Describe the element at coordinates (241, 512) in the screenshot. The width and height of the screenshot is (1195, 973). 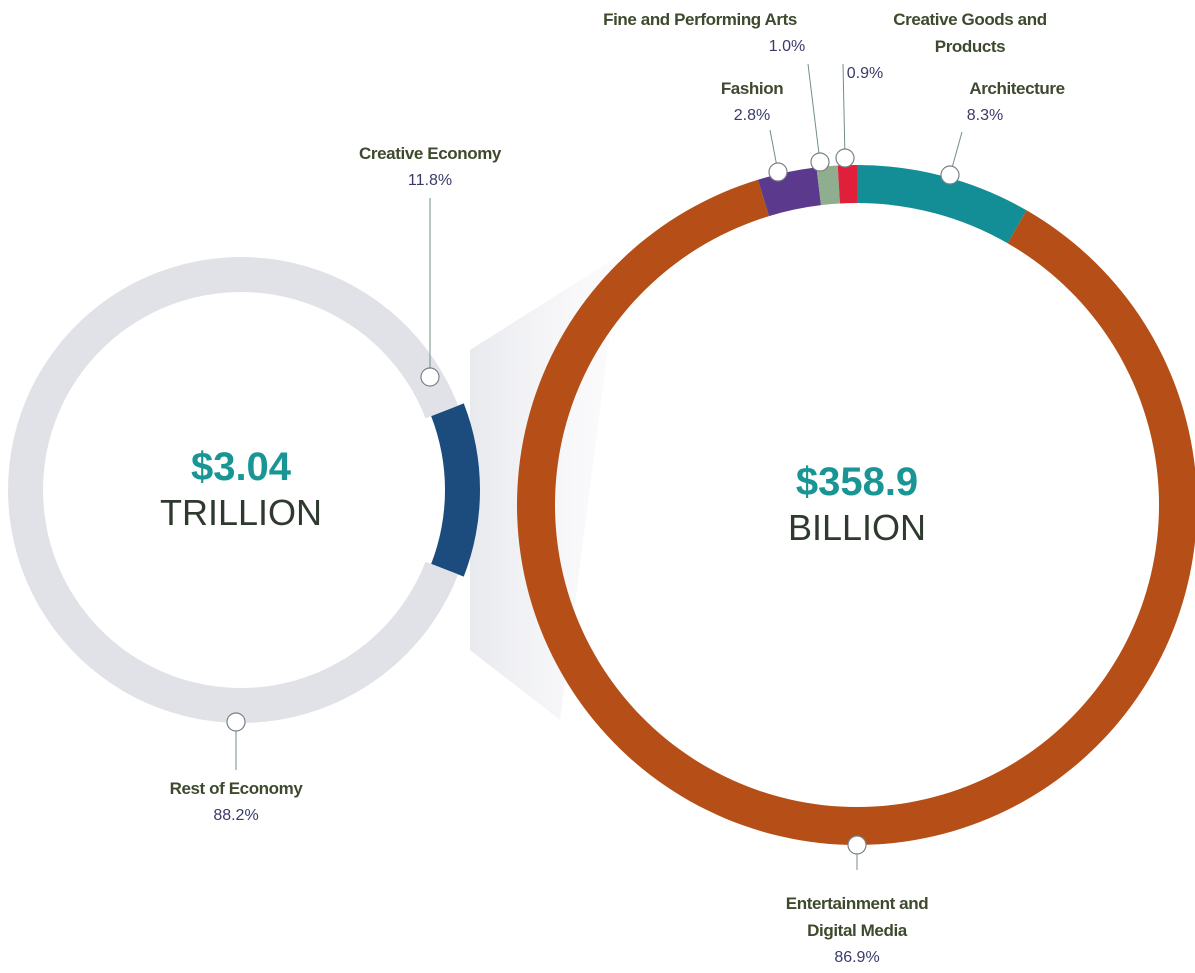
I see `center-label: TRILLION` at that location.